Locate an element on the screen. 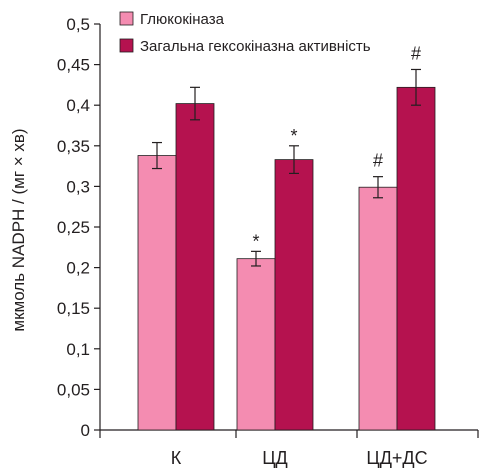 Image resolution: width=491 pixels, height=469 pixels. y-tick-label: 0,05 is located at coordinates (73, 389).